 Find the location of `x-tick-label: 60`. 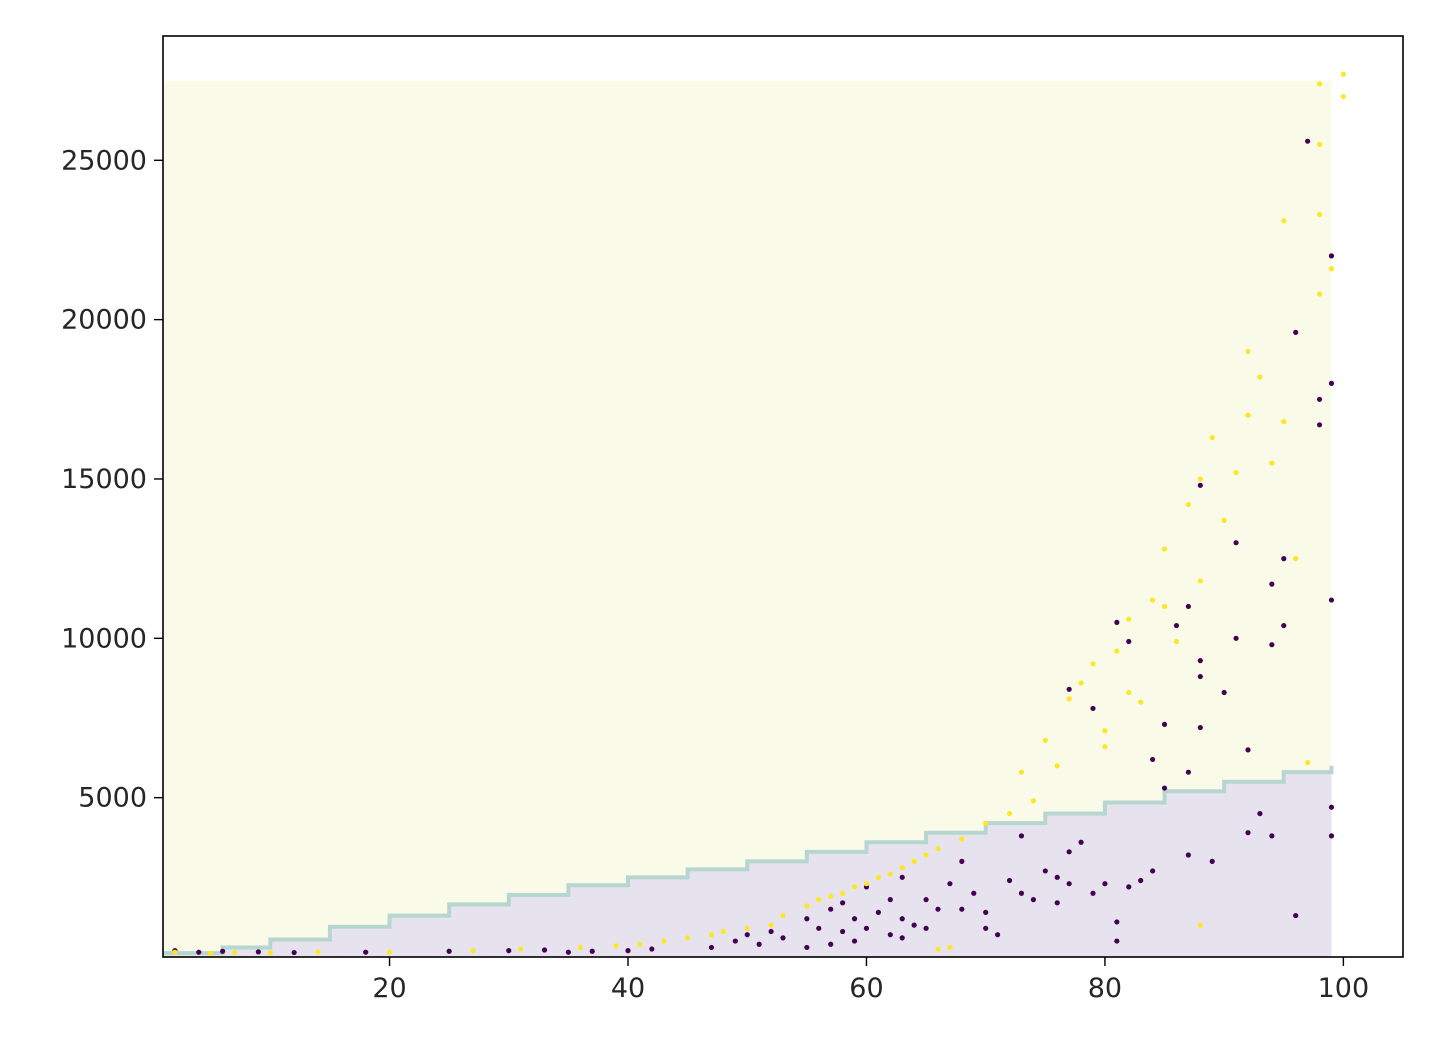

x-tick-label: 60 is located at coordinates (866, 988).